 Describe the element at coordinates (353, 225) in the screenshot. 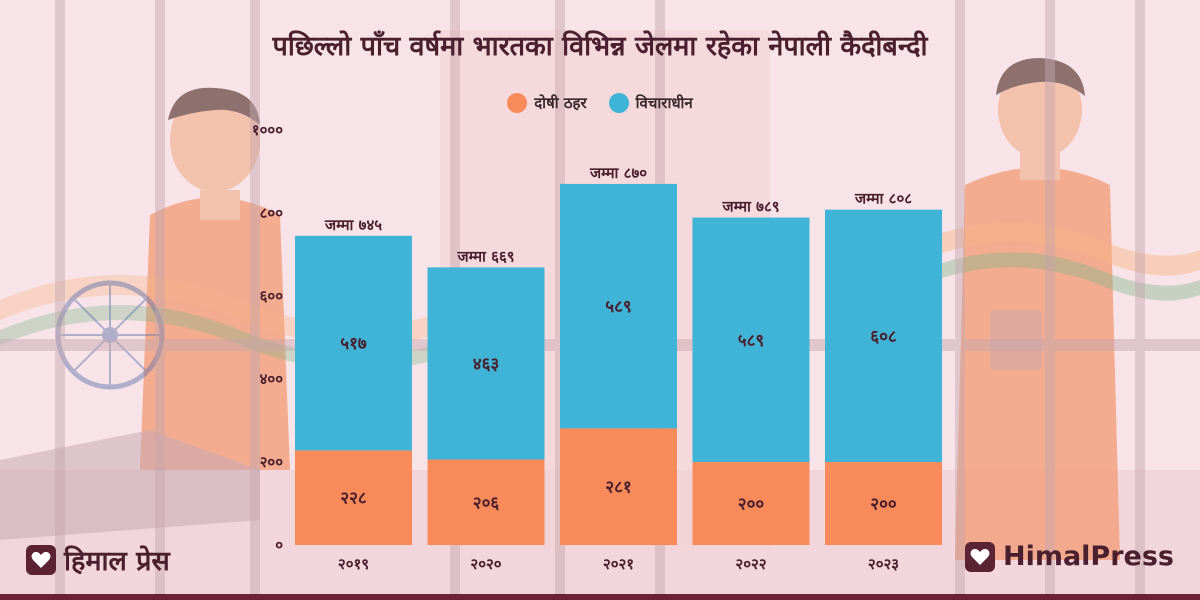

I see `bar-total-label: जम्मा ७४५` at that location.